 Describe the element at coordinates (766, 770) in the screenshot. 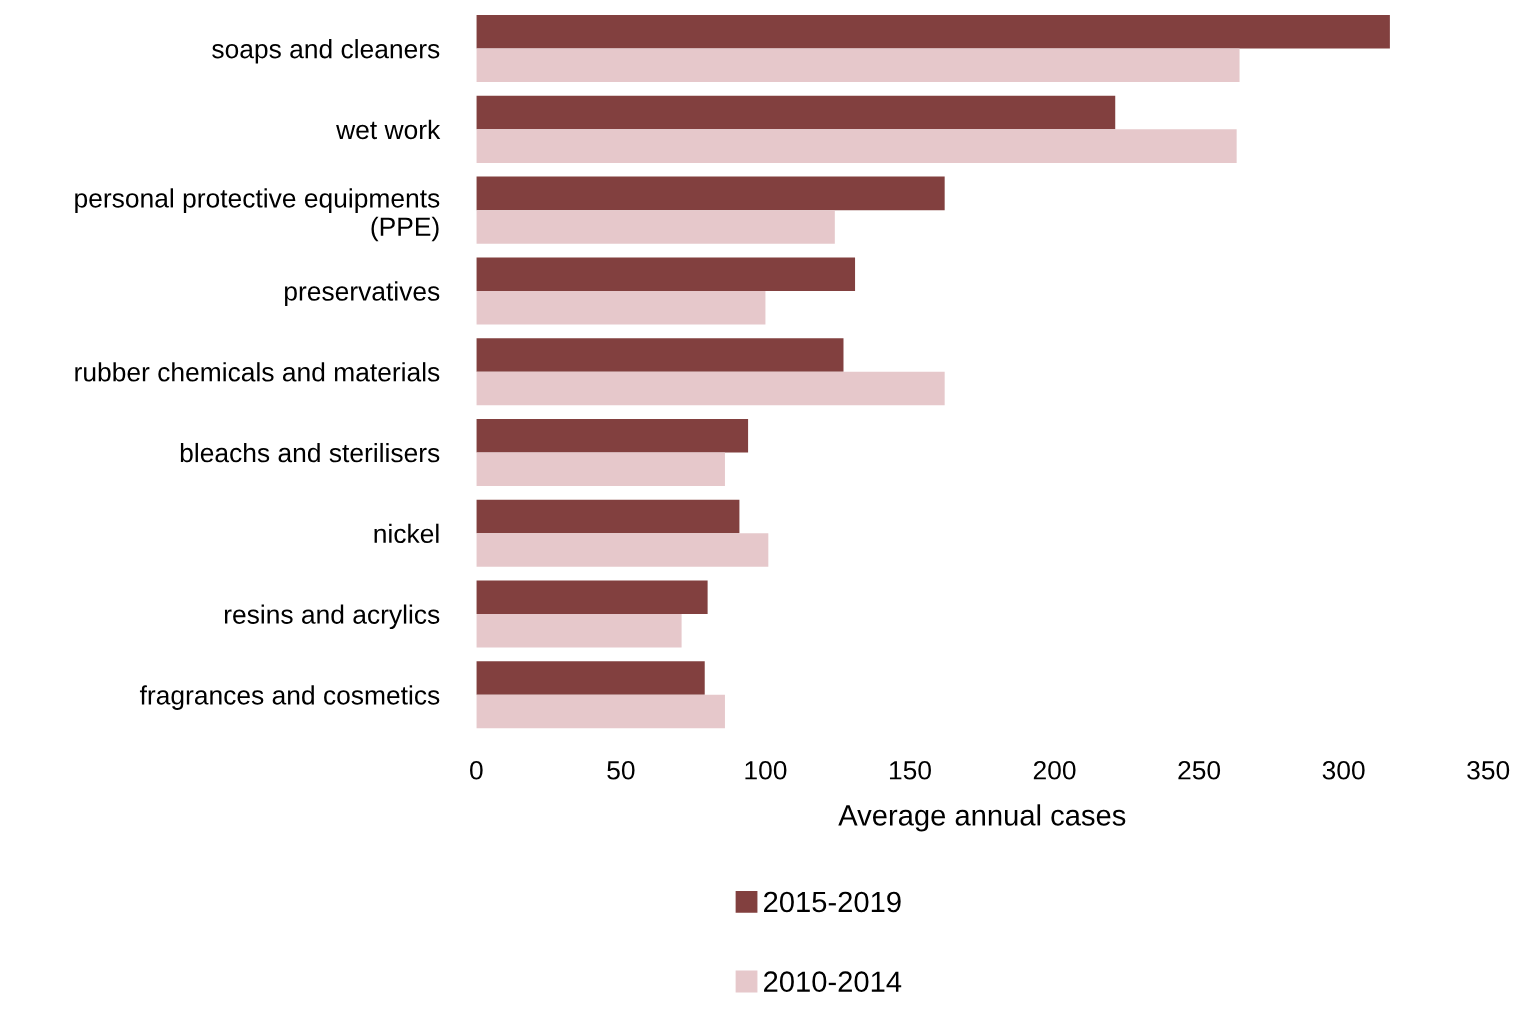

I see `x-tick-label: 100` at that location.